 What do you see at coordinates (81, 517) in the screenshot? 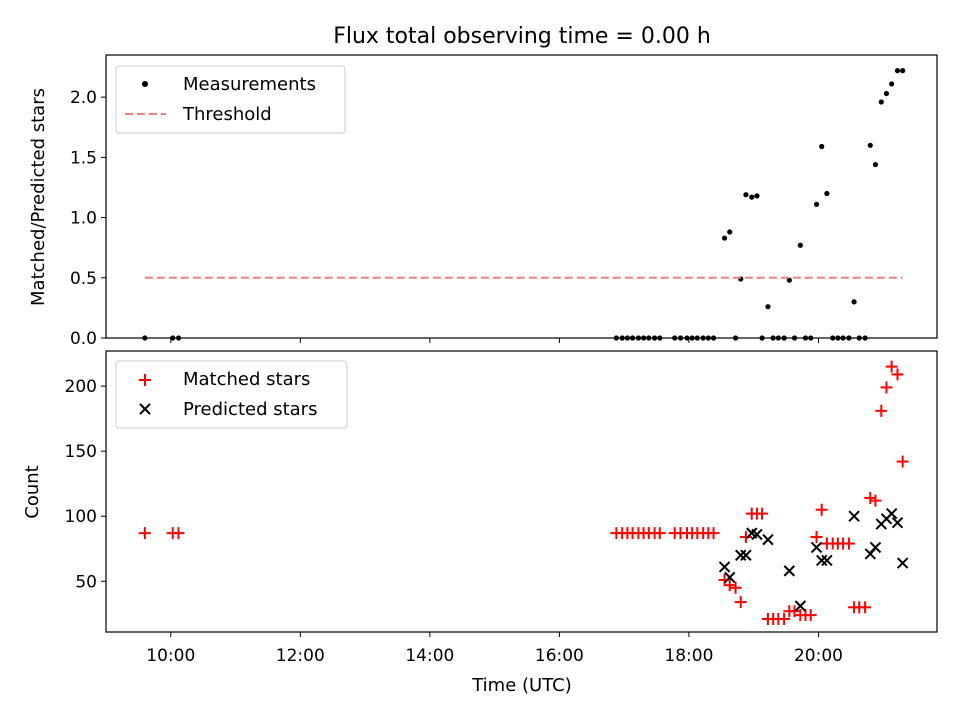
I see `y-tick-label: 100` at bounding box center [81, 517].